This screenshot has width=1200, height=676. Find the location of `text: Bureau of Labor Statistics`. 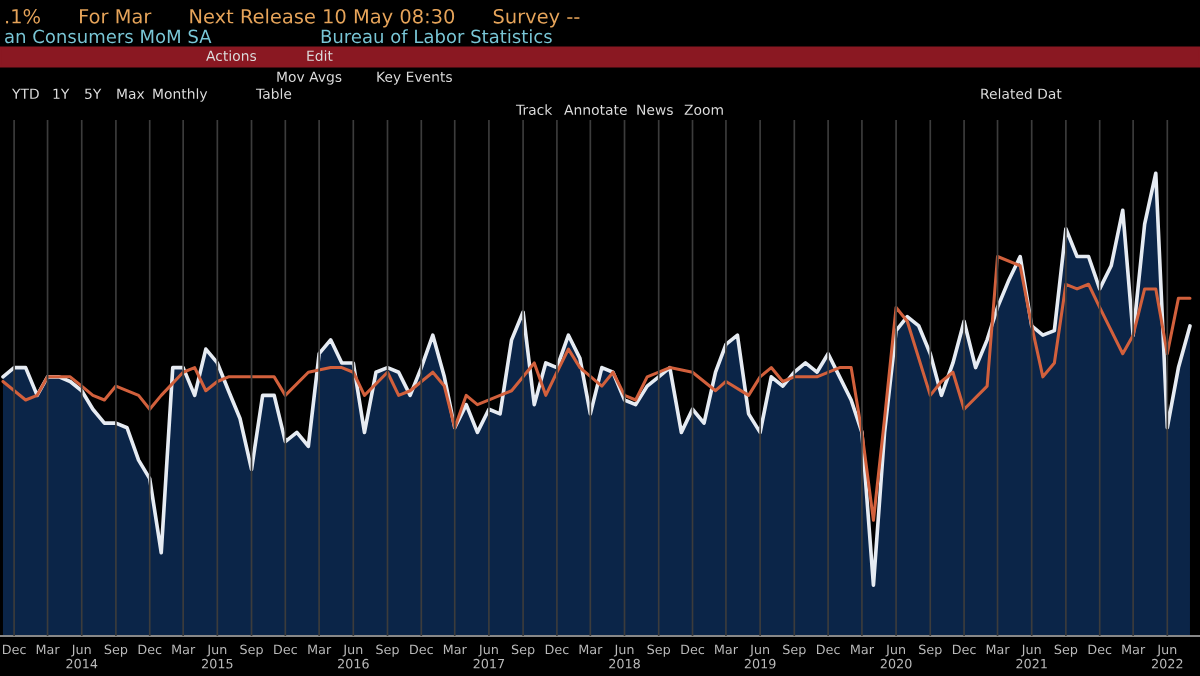

text: Bureau of Labor Statistics is located at coordinates (436, 36).